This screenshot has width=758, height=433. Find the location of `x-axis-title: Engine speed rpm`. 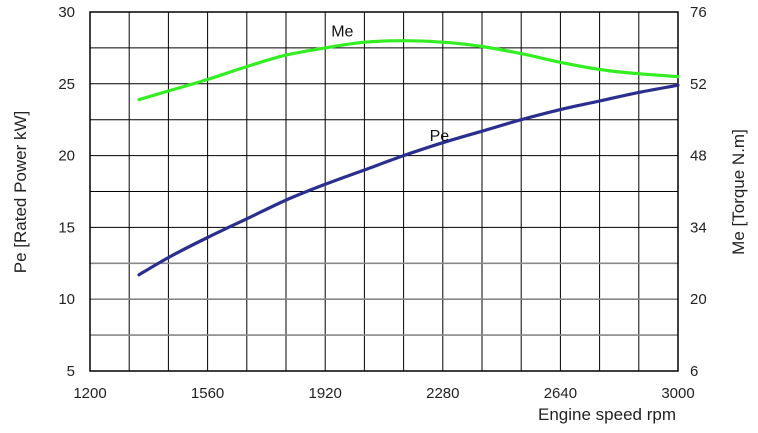

x-axis-title: Engine speed rpm is located at coordinates (607, 414).